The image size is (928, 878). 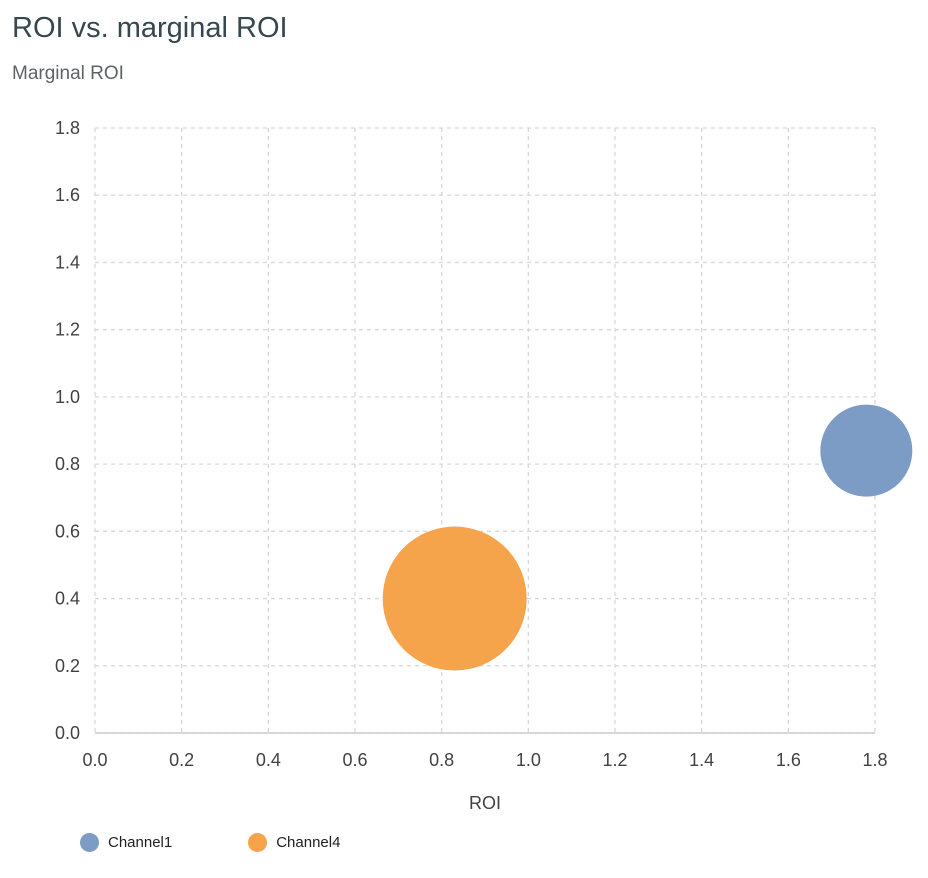 I want to click on y-tick-label: 1.0, so click(x=67, y=397).